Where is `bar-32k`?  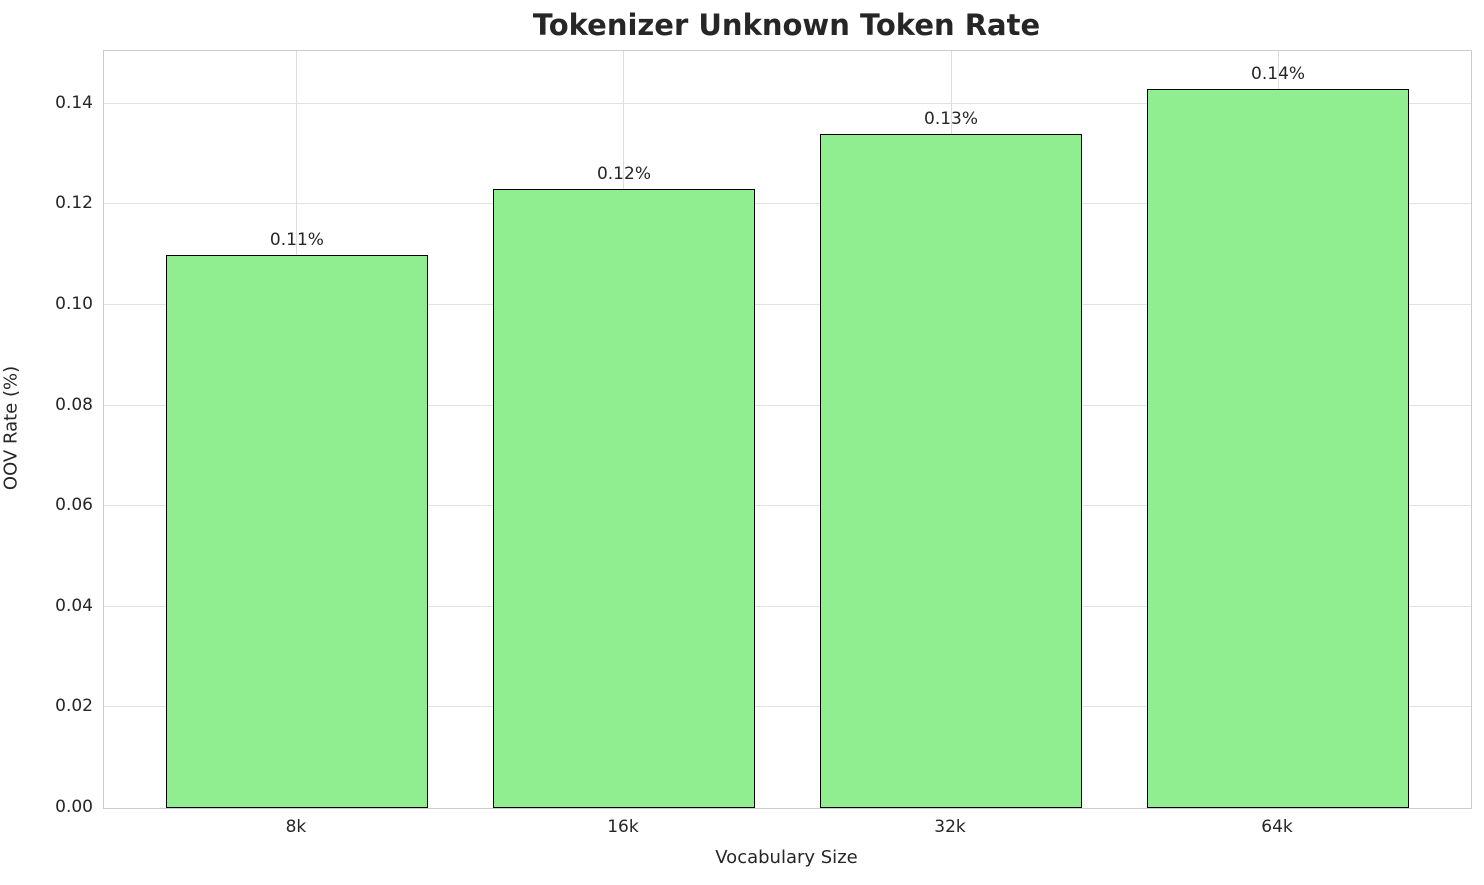
bar-32k is located at coordinates (951, 471).